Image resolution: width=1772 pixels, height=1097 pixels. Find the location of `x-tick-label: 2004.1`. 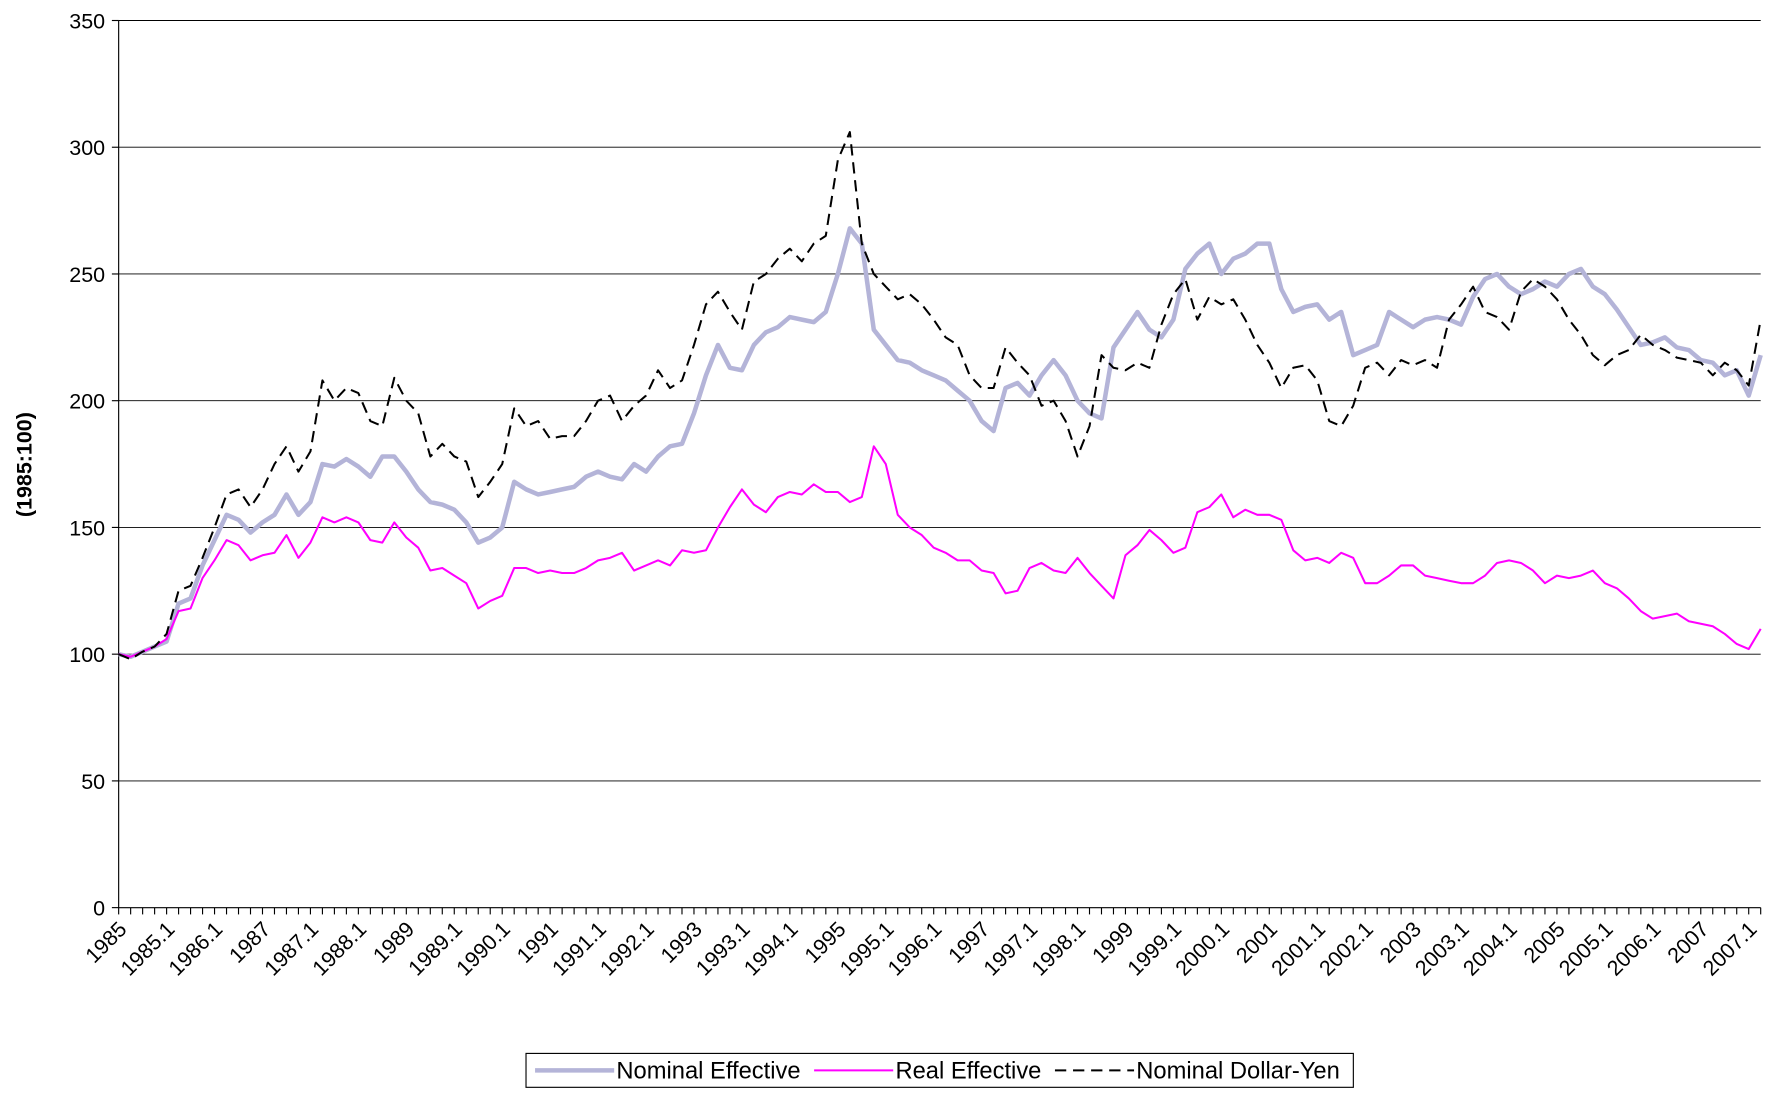

x-tick-label: 2004.1 is located at coordinates (1489, 948).